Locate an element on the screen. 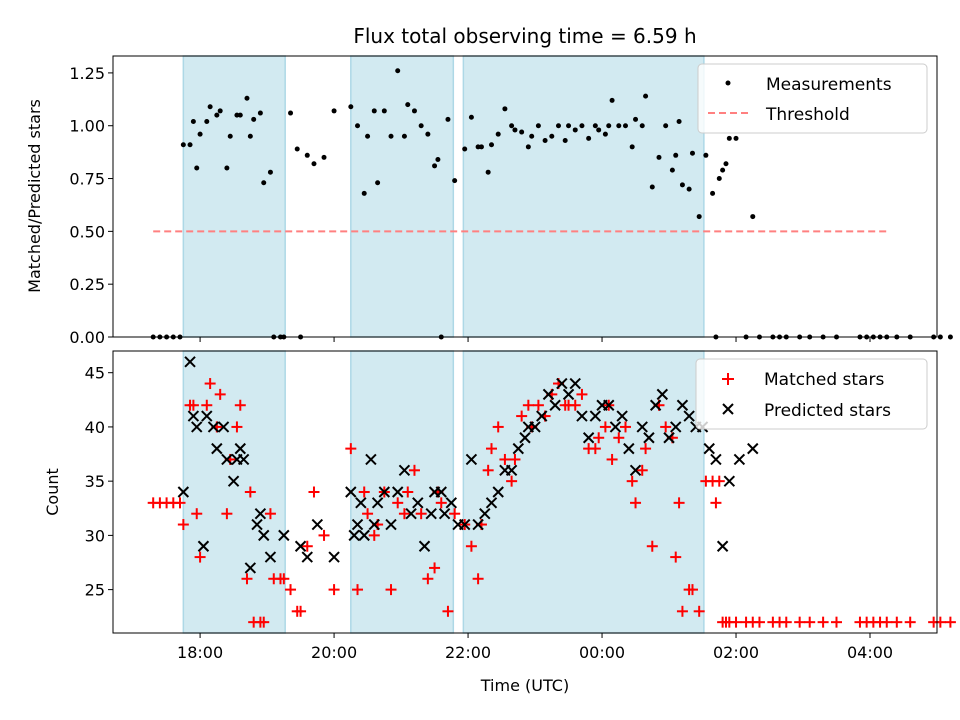  top-y-ticks: 0.00 0.25 0.50 0.75 1.00 1.25 is located at coordinates (91, 205).